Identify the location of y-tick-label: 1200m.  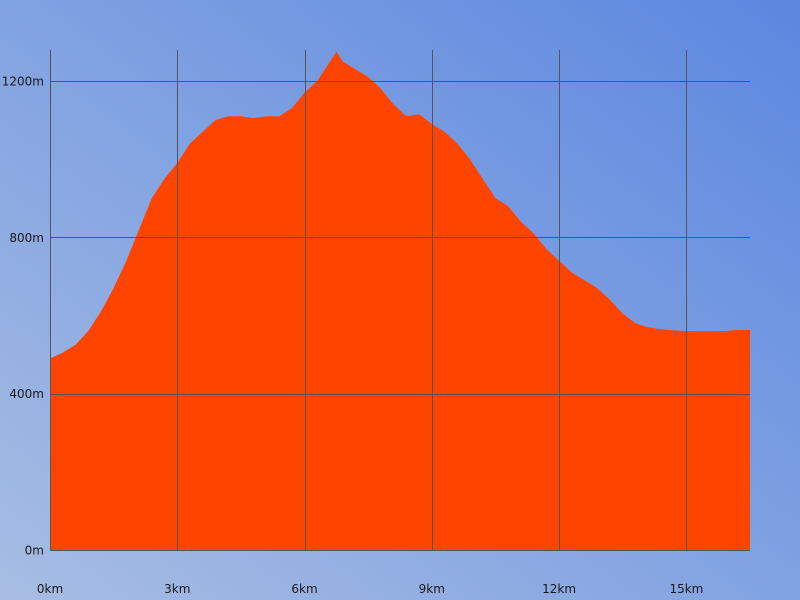
(23, 82).